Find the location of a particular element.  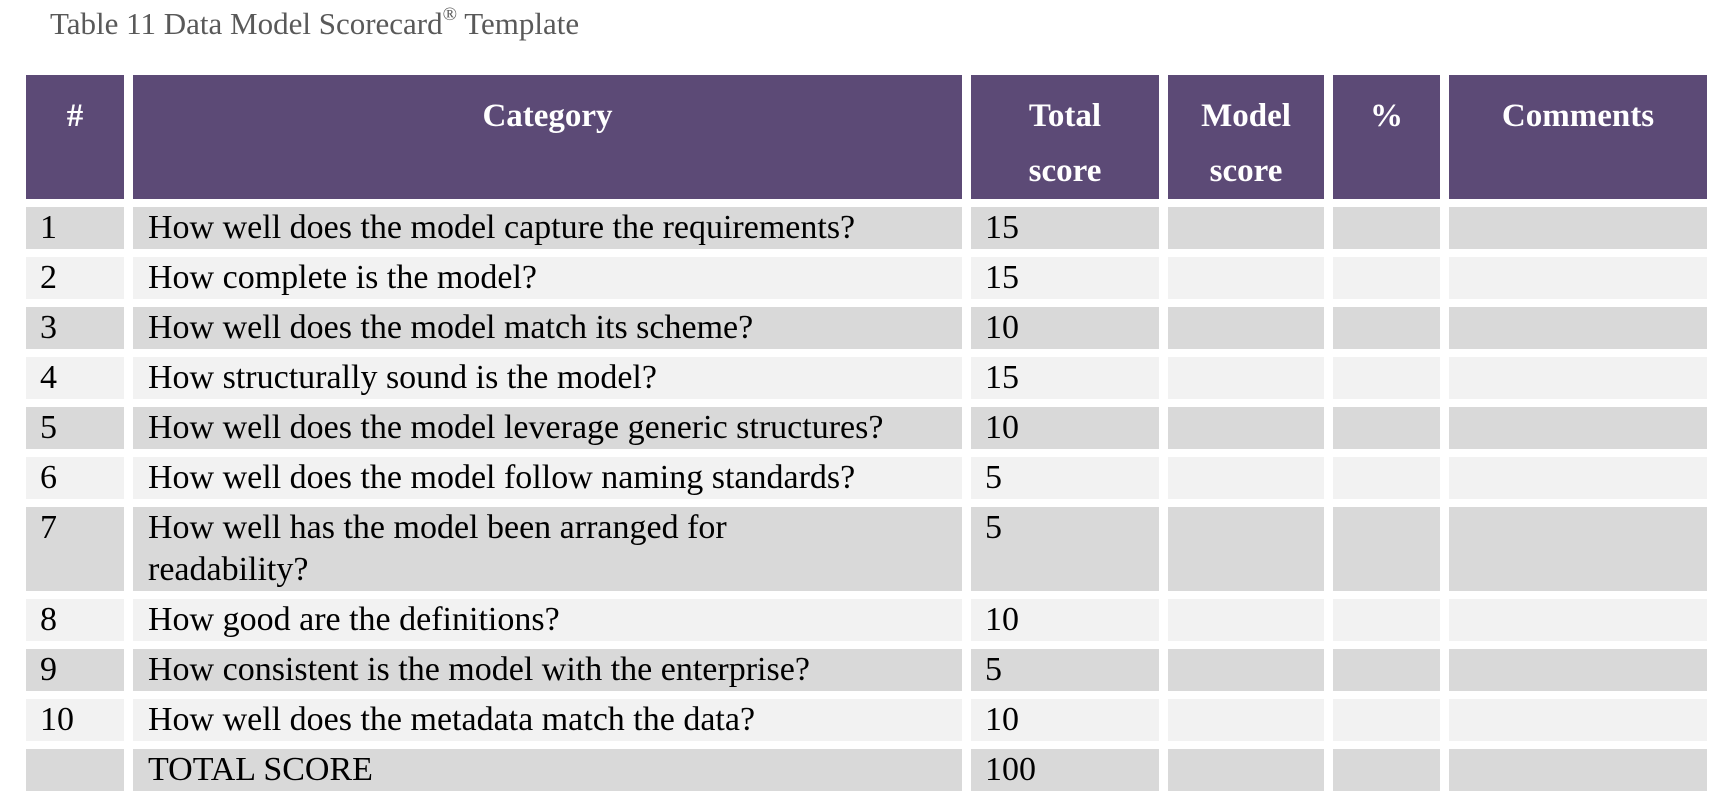

row-num: 7 is located at coordinates (75, 549).